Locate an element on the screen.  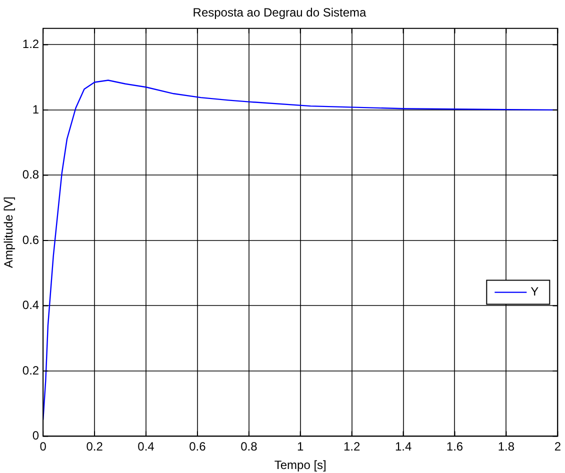
x-tick-label: 1.6 is located at coordinates (455, 447).